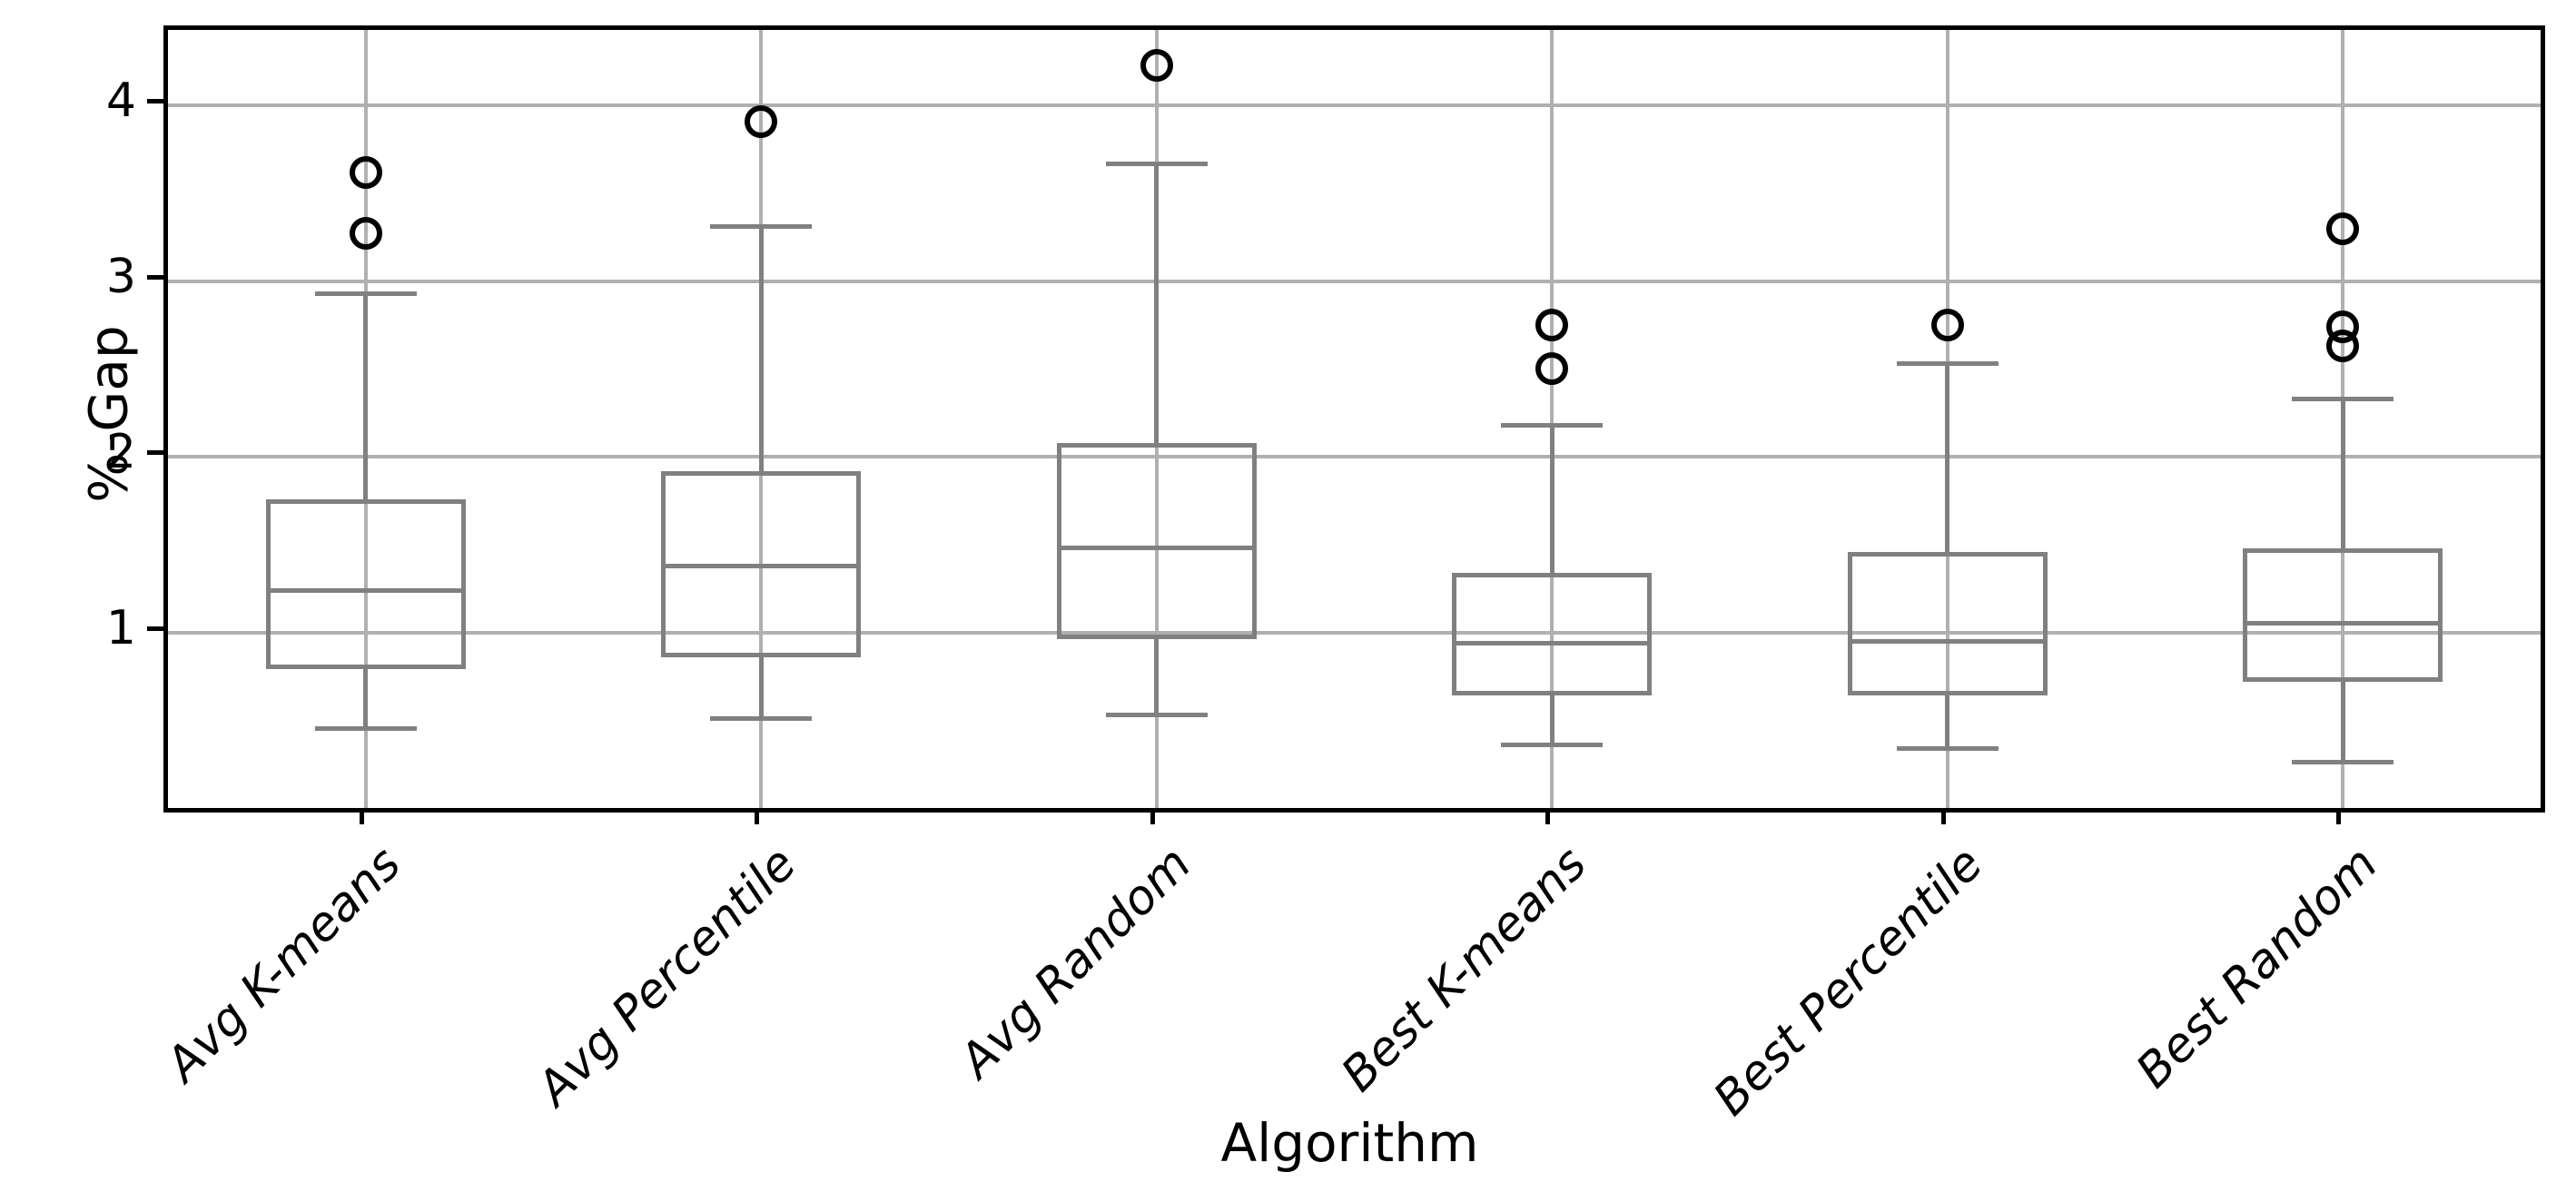 The width and height of the screenshot is (2576, 1202). I want to click on x-tick-label: Avg Random, so click(1076, 962).